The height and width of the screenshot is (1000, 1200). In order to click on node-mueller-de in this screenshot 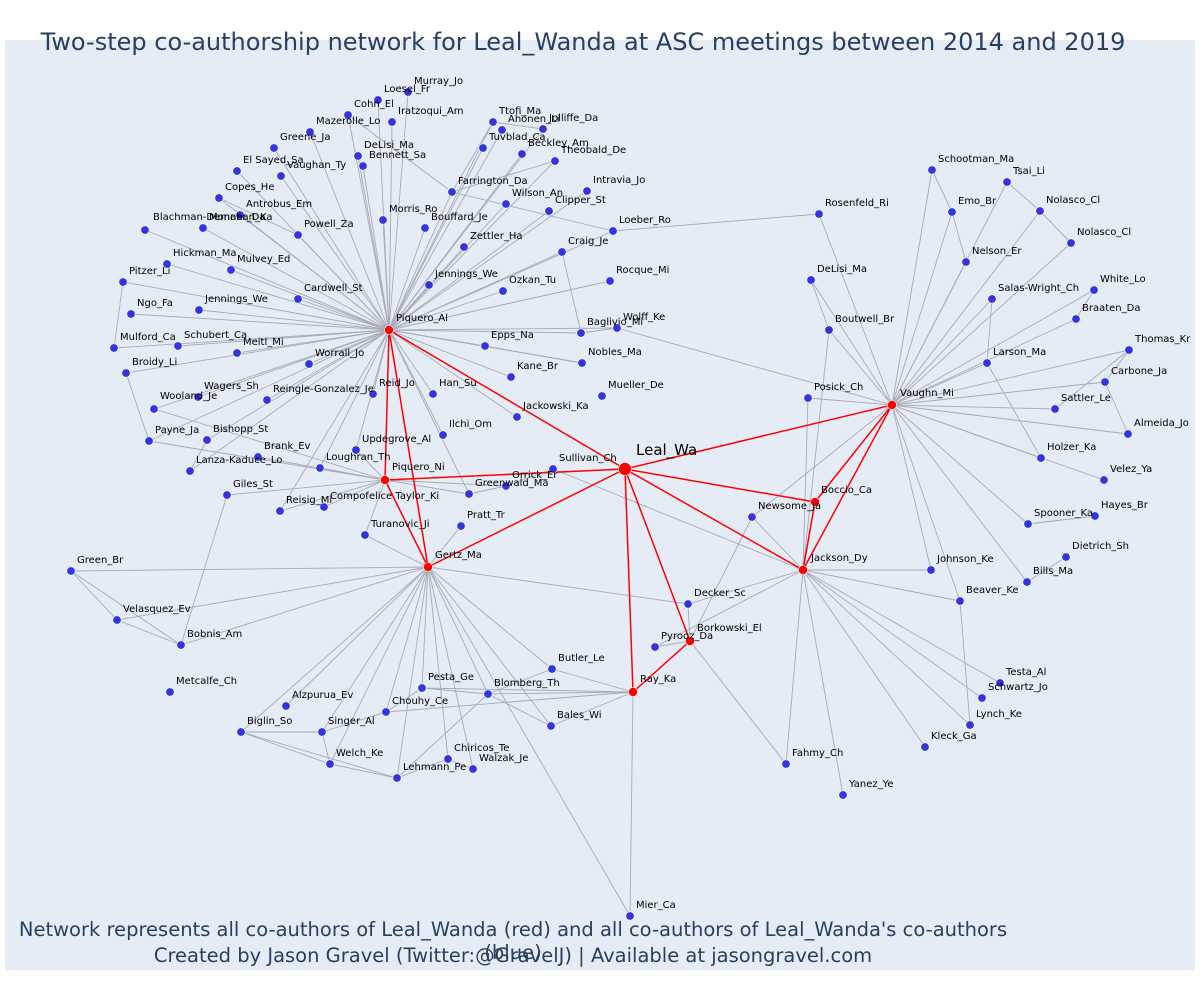, I will do `click(602, 396)`.